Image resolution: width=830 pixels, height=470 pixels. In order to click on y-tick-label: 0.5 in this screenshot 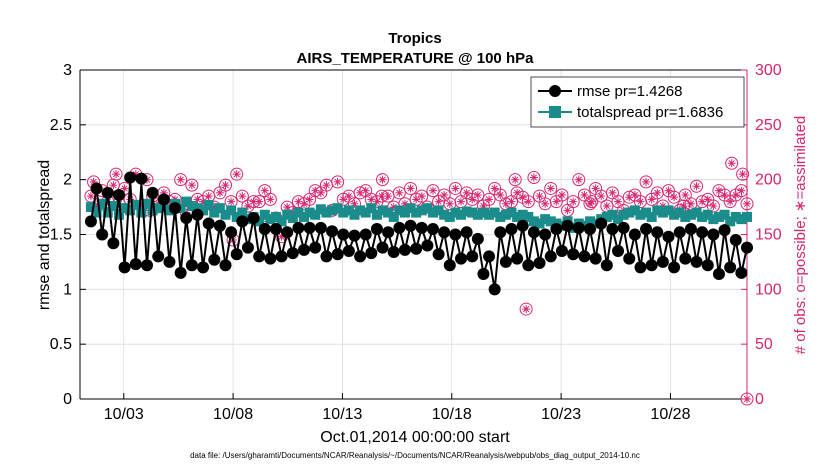, I will do `click(61, 344)`.